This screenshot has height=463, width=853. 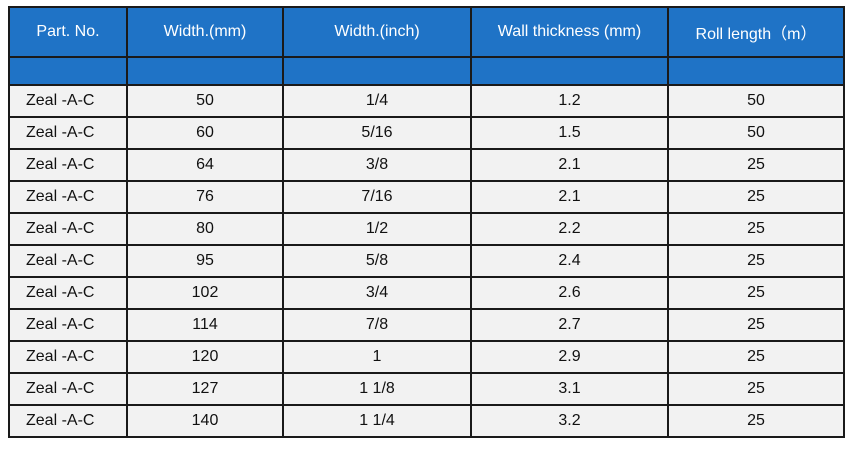 I want to click on cell-width-inch: 7/16, so click(x=377, y=197).